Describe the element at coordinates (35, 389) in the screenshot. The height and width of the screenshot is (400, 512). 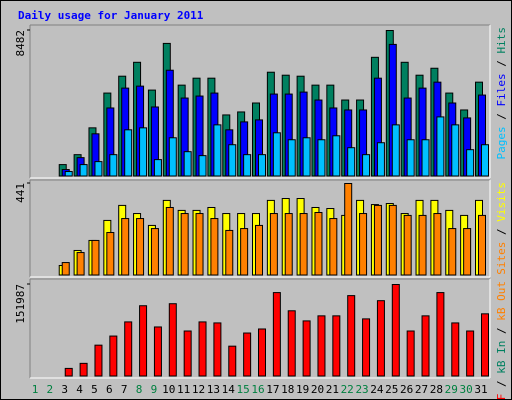
I see `x-tick-label: 1` at that location.